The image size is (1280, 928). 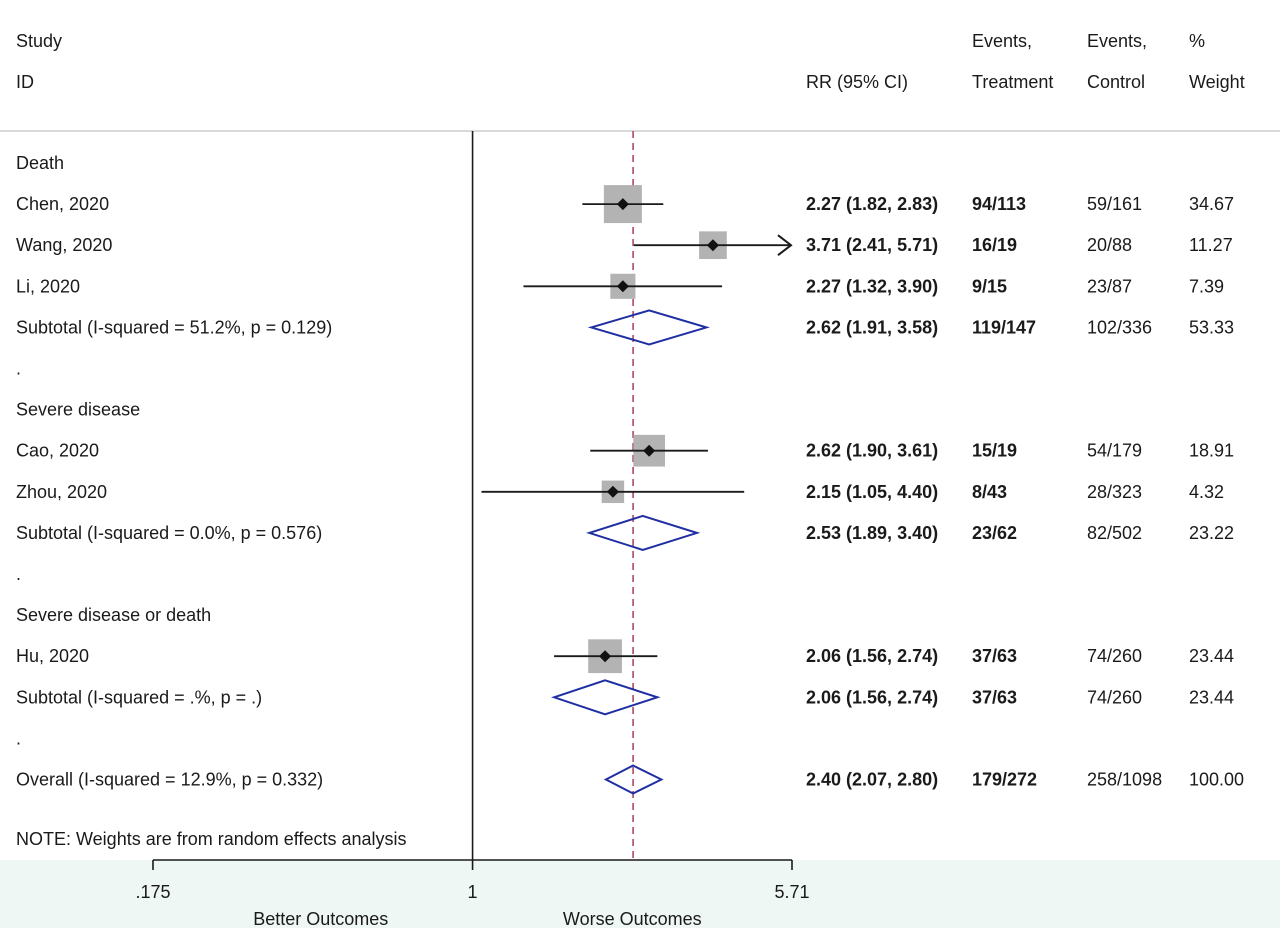 I want to click on row-group: Severe disease, so click(x=78, y=410).